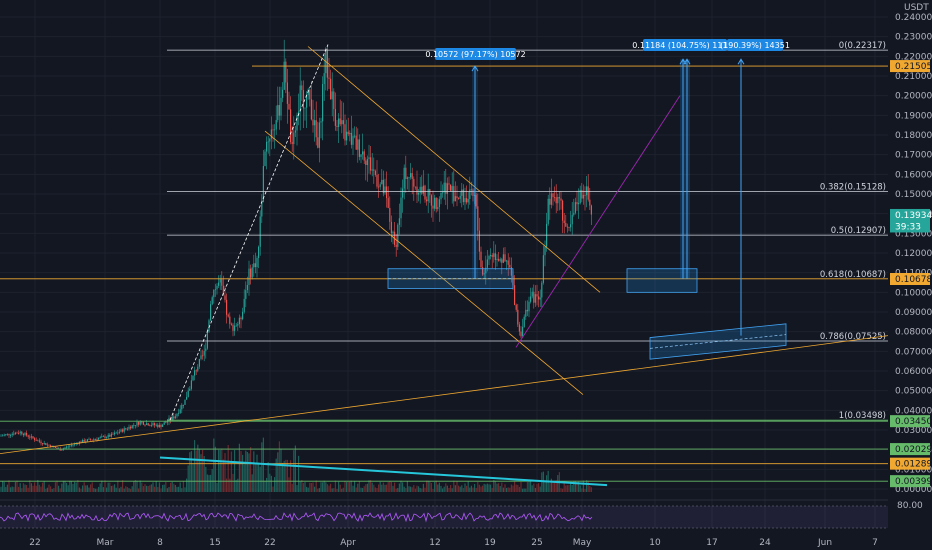 This screenshot has width=932, height=550. Describe the element at coordinates (913, 465) in the screenshot. I see `price-label: 0.01289` at that location.